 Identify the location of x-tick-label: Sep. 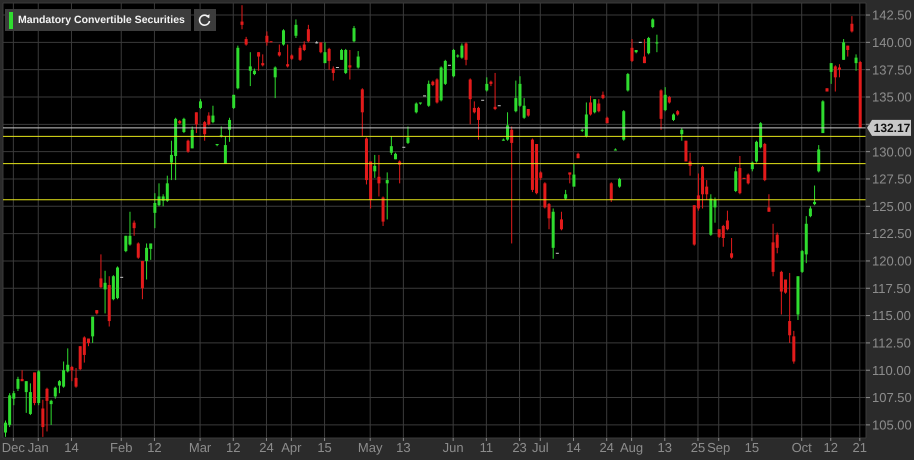
(718, 448).